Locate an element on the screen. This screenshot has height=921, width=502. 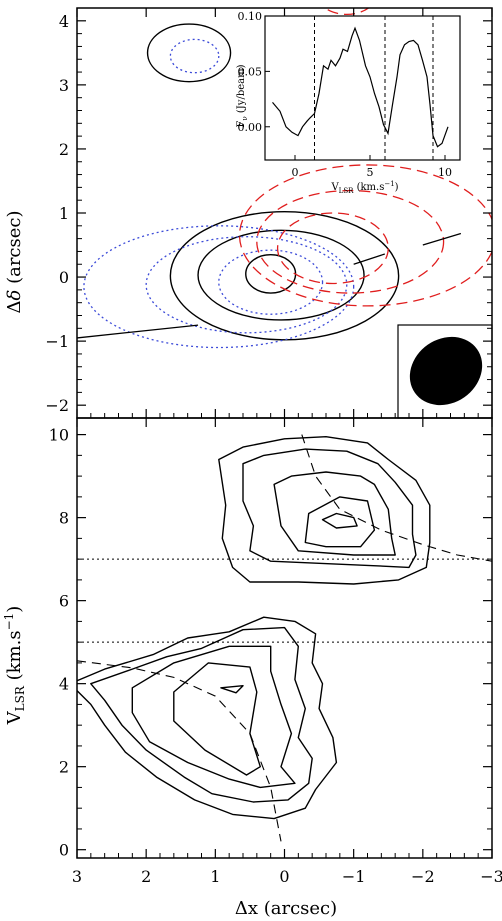
inset-x-axis-label: VLSR (km.s−1) is located at coordinates (364, 187).